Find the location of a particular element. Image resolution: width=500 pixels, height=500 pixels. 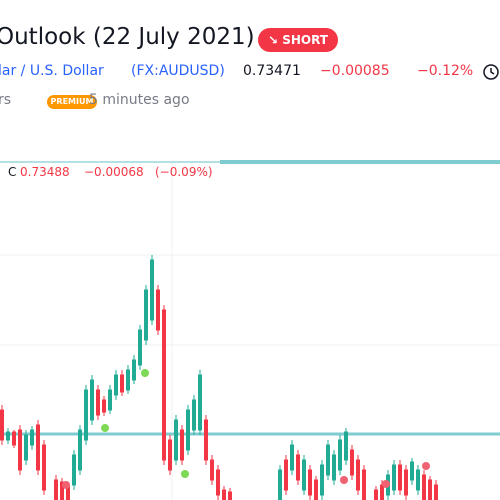

legend-change: −0.00068 is located at coordinates (114, 172).